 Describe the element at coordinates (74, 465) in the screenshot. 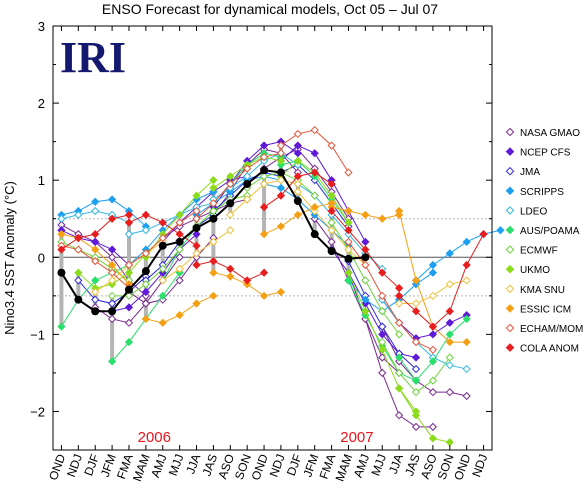

I see `x-tick-label: NDJ` at that location.